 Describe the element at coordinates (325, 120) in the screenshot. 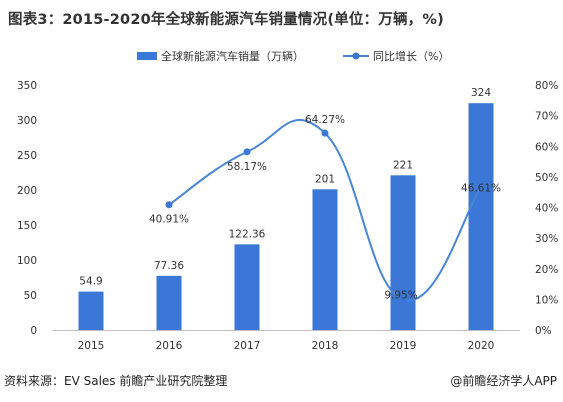

I see `growth-value-label: 64.27%` at that location.